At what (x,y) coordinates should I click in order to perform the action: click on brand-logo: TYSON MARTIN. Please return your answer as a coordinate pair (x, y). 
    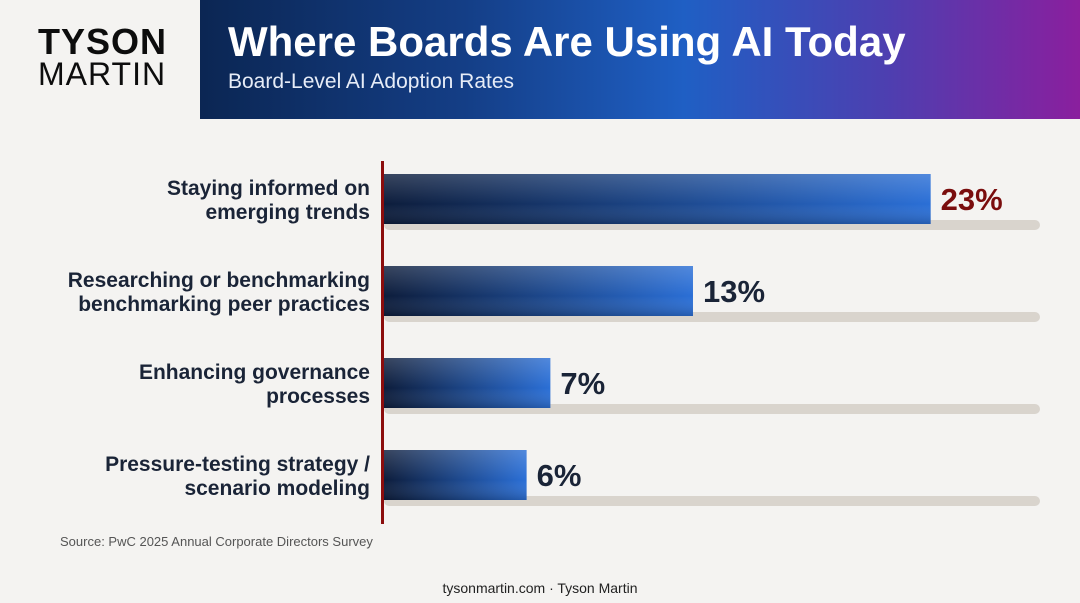
    Looking at the image, I should click on (100, 59).